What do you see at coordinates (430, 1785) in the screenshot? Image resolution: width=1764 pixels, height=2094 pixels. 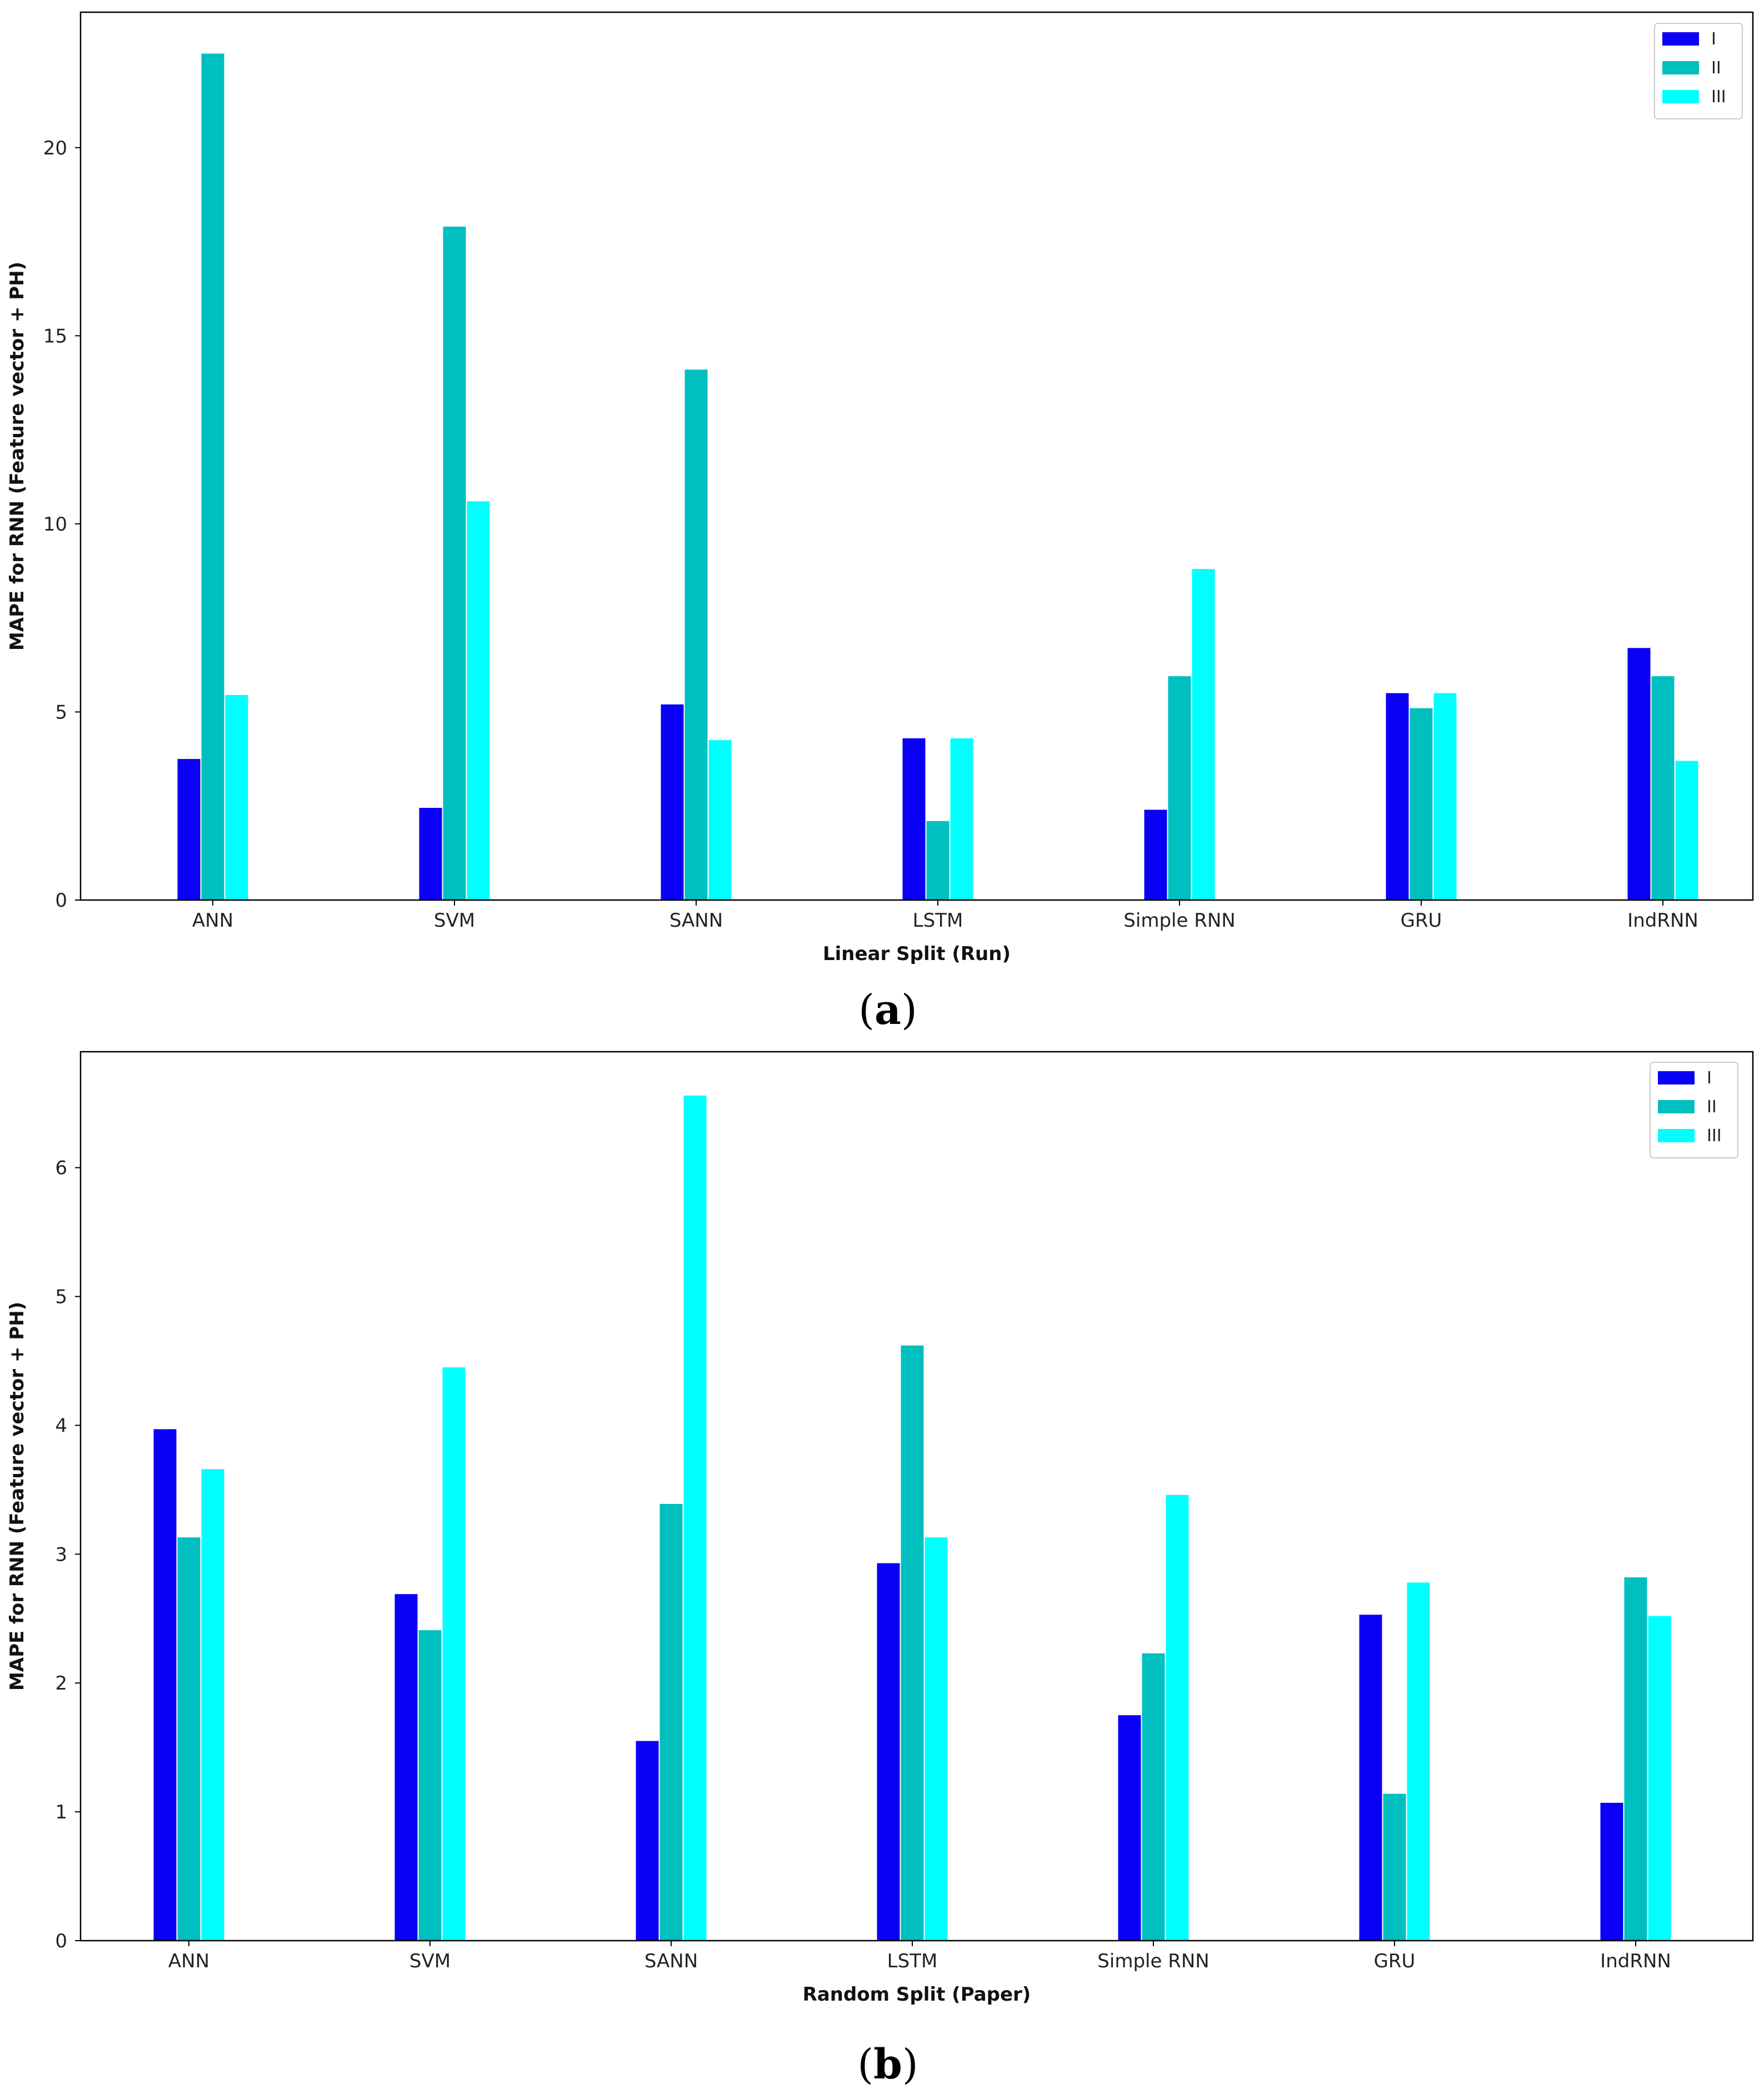 I see `chart-b-bar-svm-series-ii` at bounding box center [430, 1785].